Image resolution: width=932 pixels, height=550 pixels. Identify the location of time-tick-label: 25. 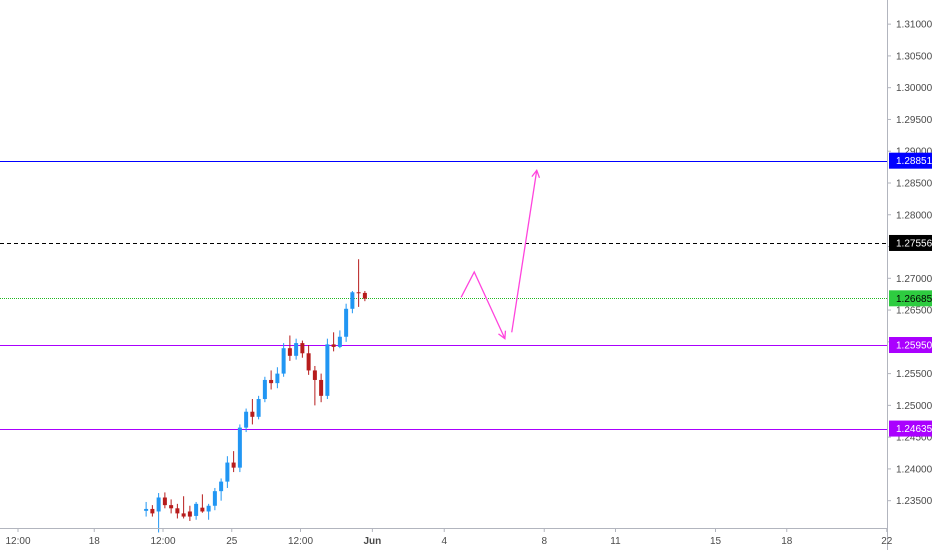
(232, 541).